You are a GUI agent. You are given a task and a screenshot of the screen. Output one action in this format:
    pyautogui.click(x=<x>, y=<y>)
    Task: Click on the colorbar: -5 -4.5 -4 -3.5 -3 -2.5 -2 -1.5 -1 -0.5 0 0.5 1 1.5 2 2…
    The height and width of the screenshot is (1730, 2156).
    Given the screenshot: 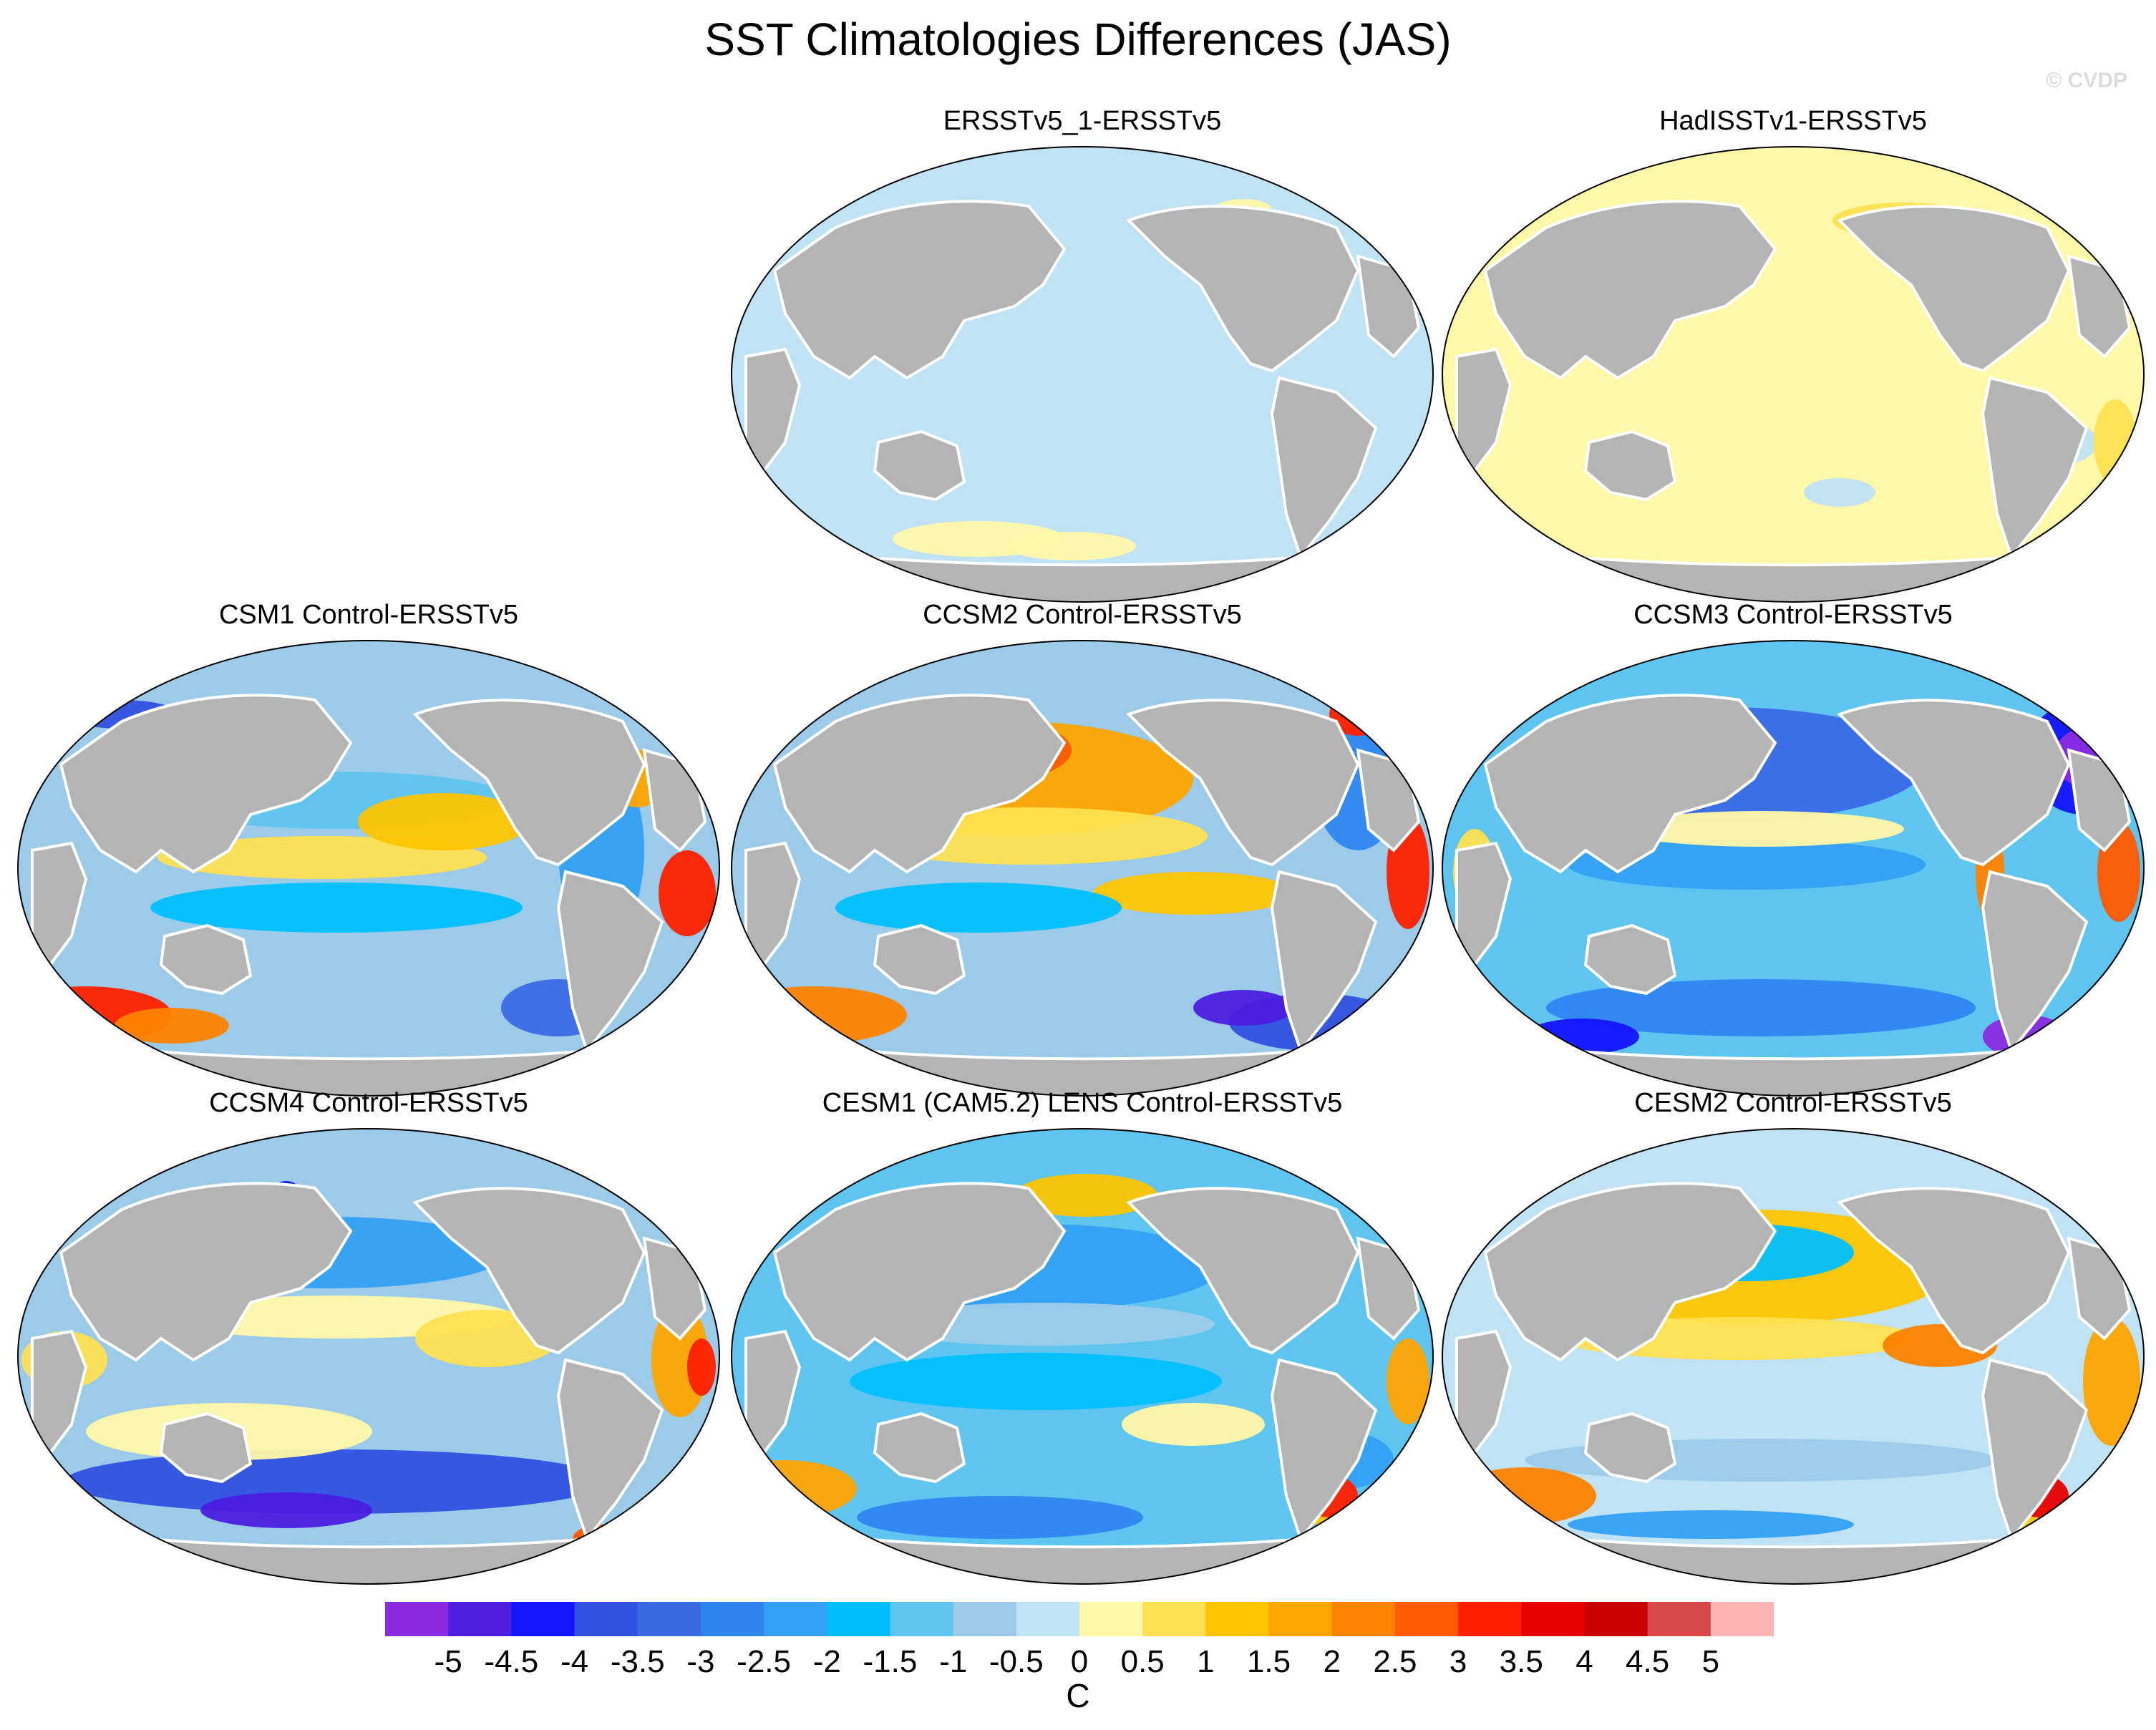 What is the action you would take?
    pyautogui.click(x=1080, y=1640)
    